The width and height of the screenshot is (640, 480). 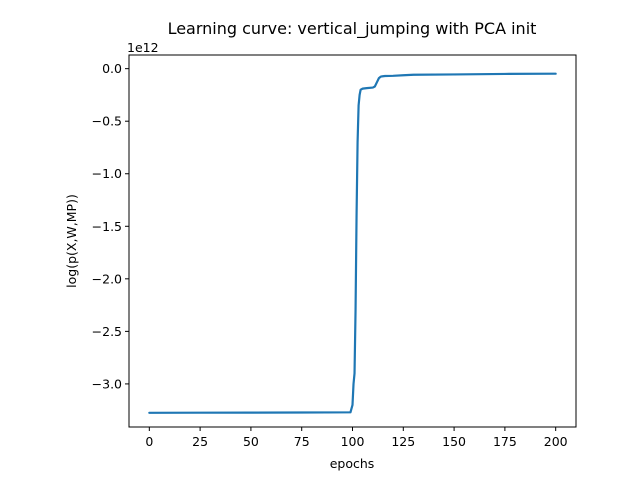 What do you see at coordinates (143, 47) in the screenshot?
I see `y-offset-text: 1e12` at bounding box center [143, 47].